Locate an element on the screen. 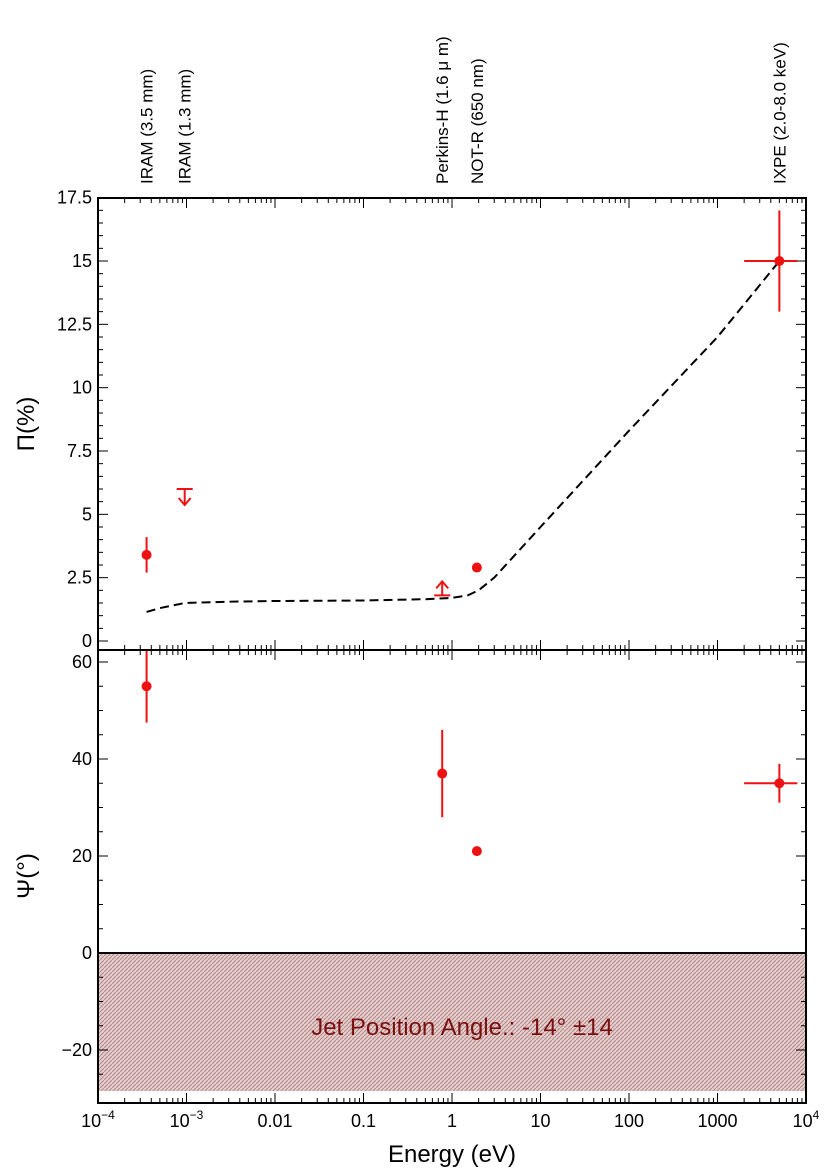  pi-y-tick-label: 5 is located at coordinates (87, 514).